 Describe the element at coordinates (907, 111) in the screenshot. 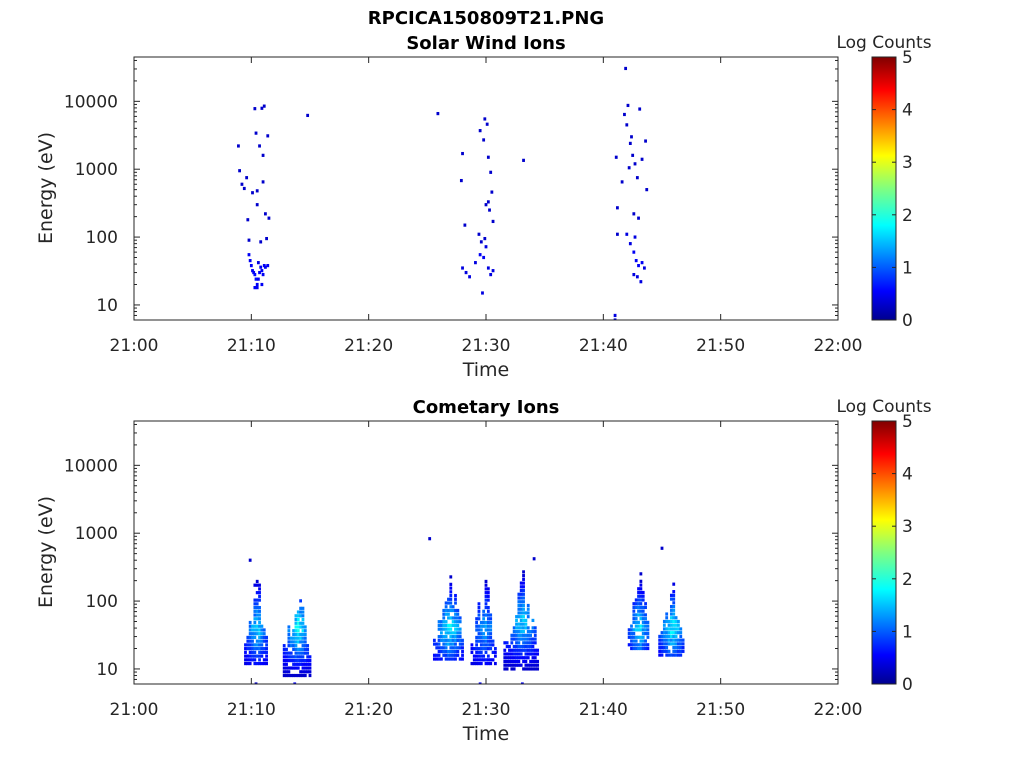

I see `colorbar-tick-label: 4` at that location.